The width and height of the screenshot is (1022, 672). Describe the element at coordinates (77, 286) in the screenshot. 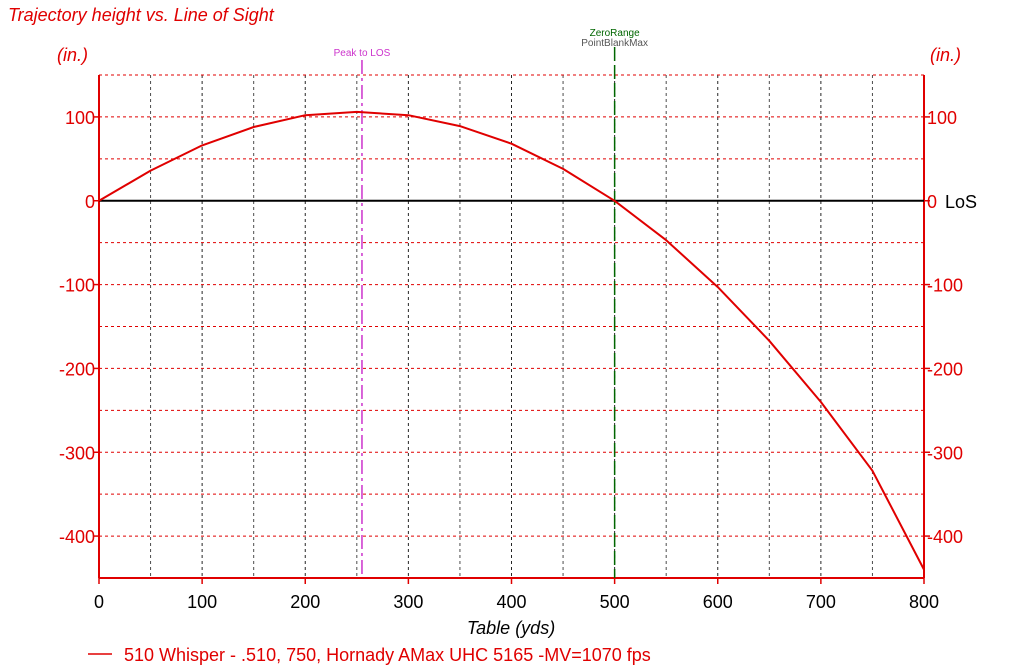

I see `y-tick-label-left: -100` at that location.